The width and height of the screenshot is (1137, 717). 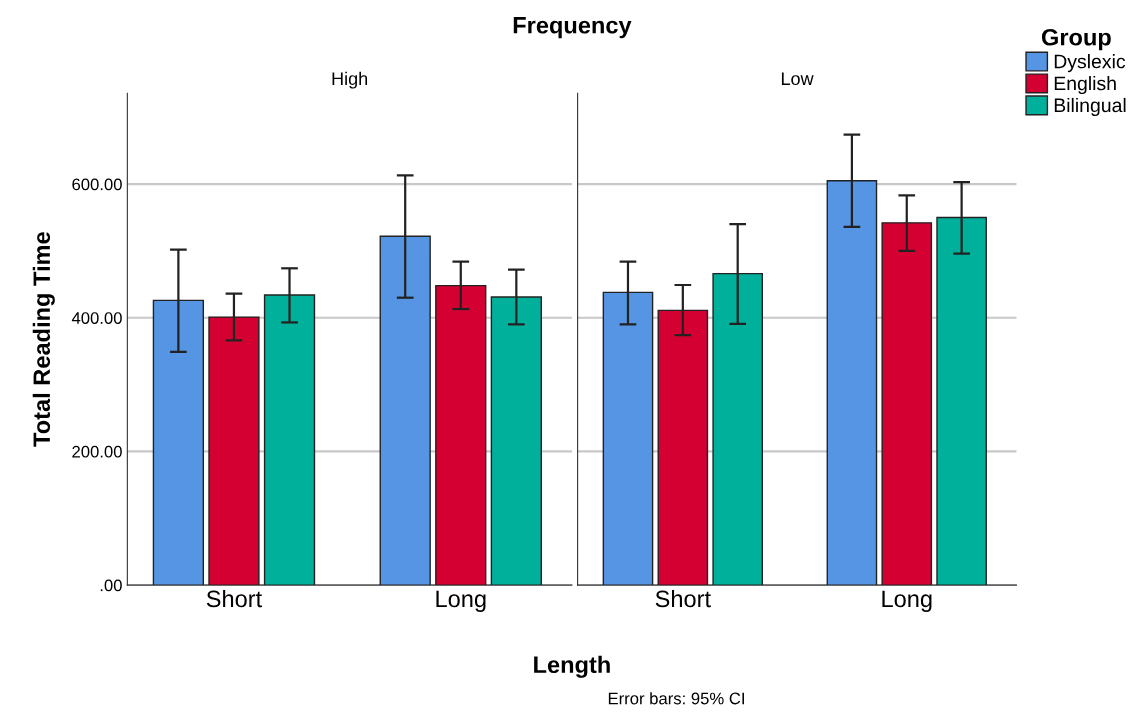 I want to click on chart-title: High, so click(x=350, y=80).